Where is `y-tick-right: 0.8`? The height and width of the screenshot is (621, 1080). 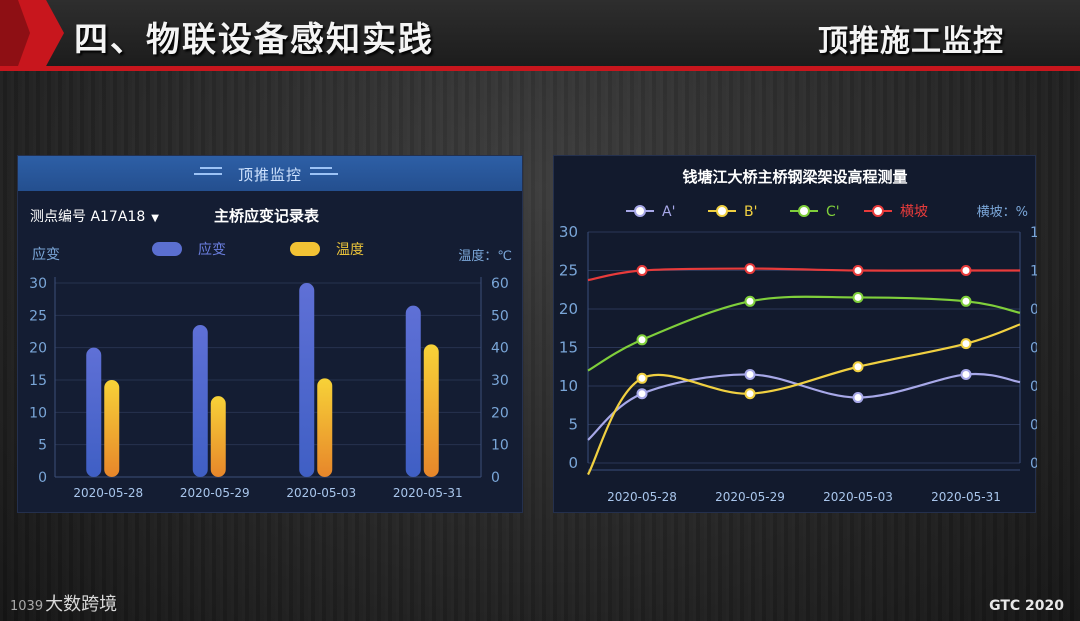
y-tick-right: 0.8 is located at coordinates (1033, 310).